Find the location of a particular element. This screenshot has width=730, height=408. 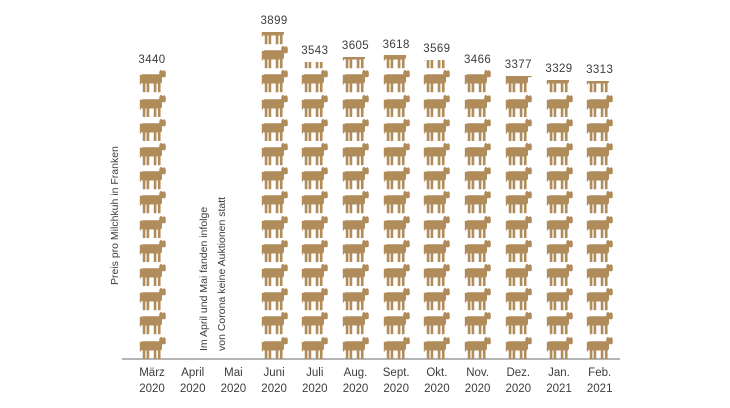

pictogram-column: 3899 is located at coordinates (274, 187).